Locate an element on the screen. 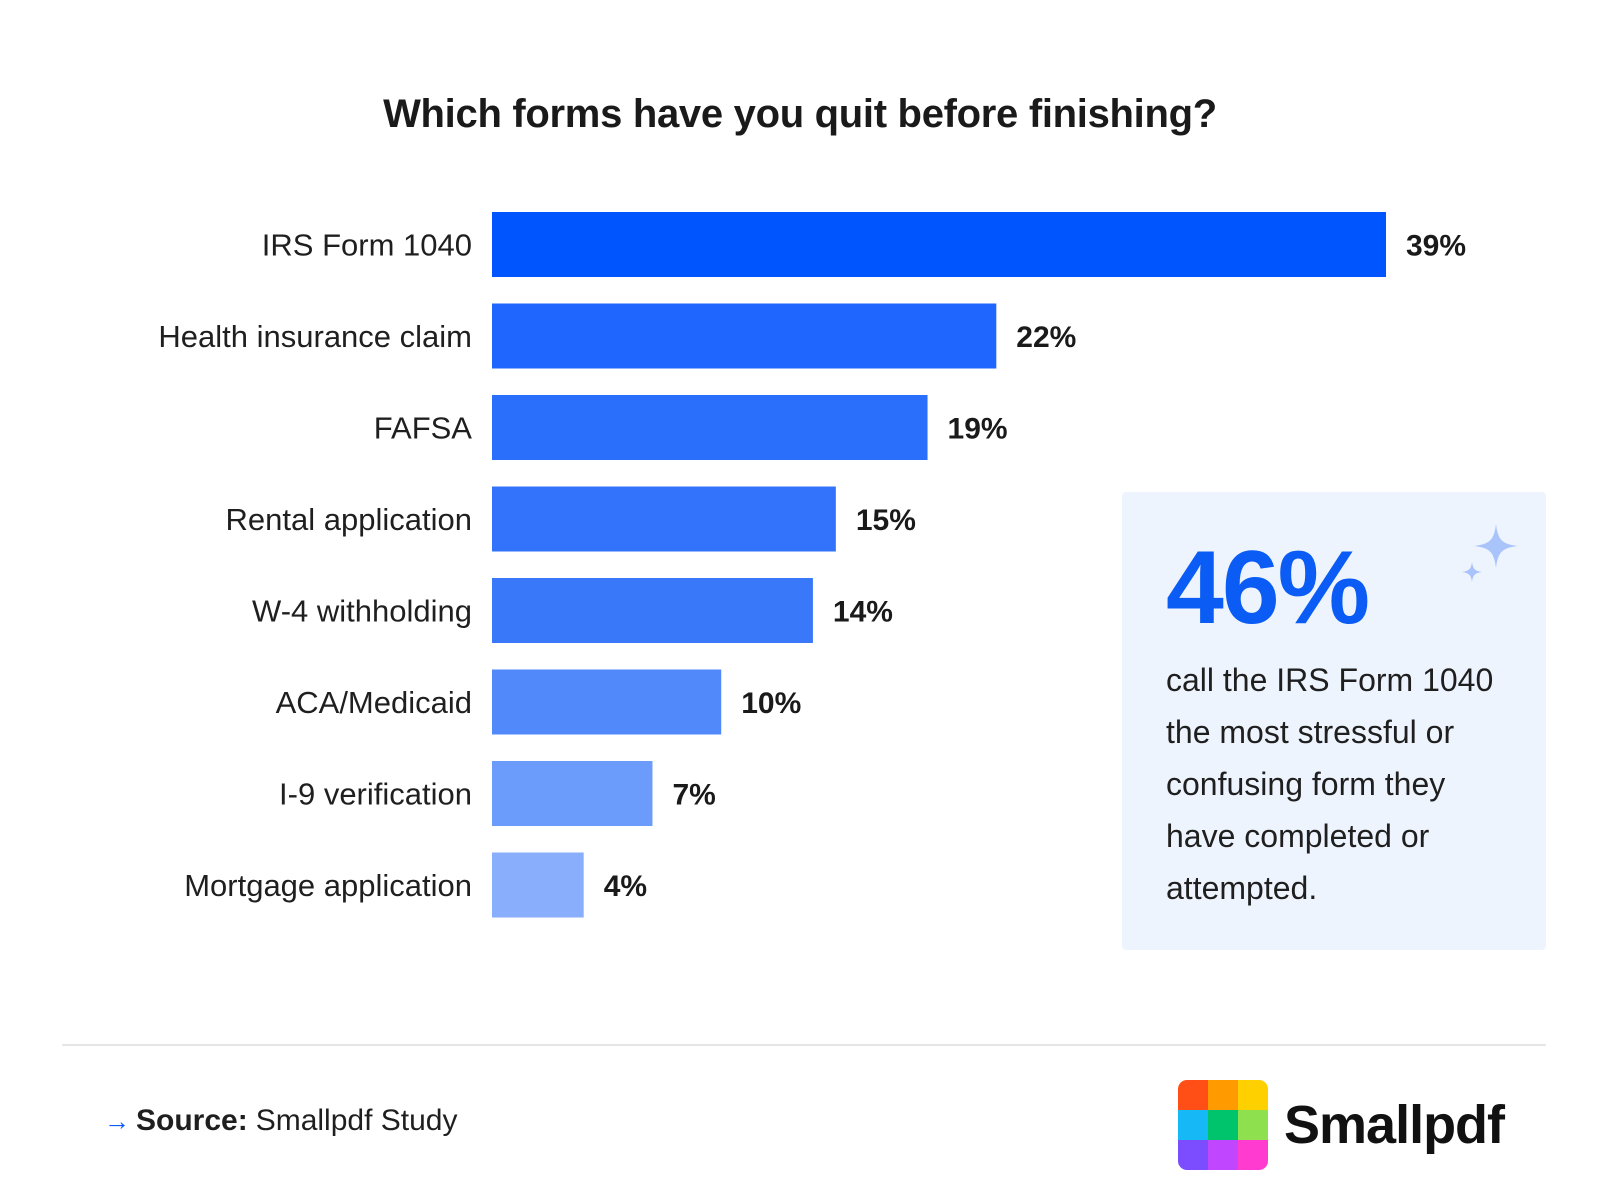 The width and height of the screenshot is (1600, 1200). value-label: 10% is located at coordinates (771, 703).